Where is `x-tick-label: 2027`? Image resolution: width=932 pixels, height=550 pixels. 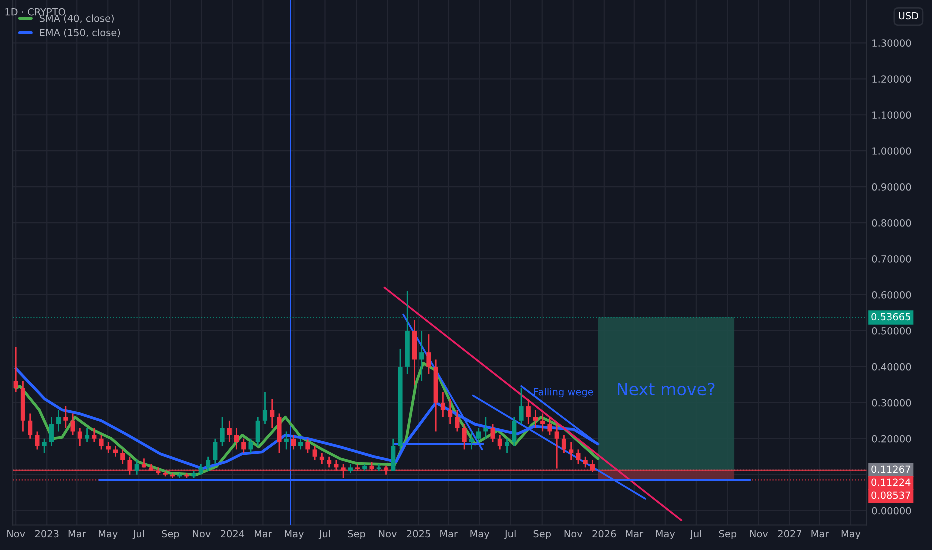 x-tick-label: 2027 is located at coordinates (790, 534).